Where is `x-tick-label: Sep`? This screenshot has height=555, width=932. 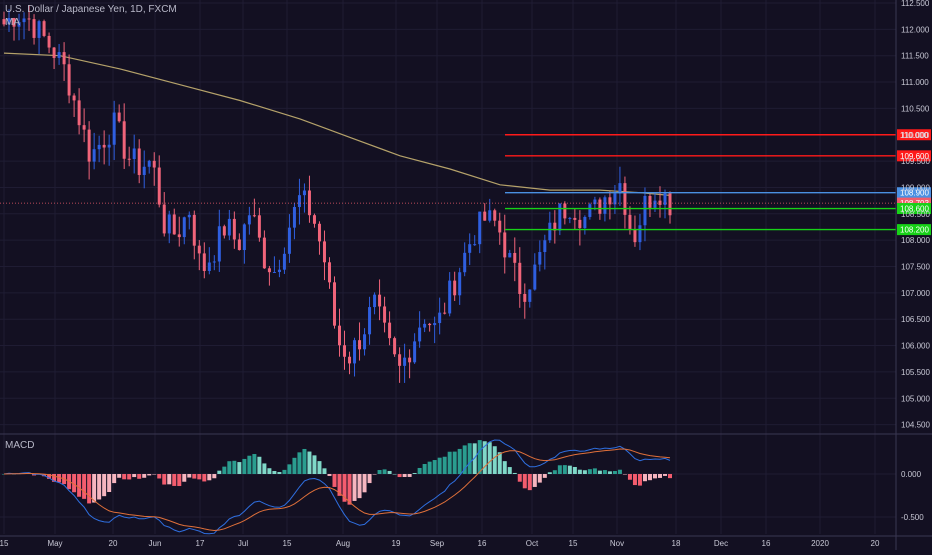
x-tick-label: Sep is located at coordinates (437, 543).